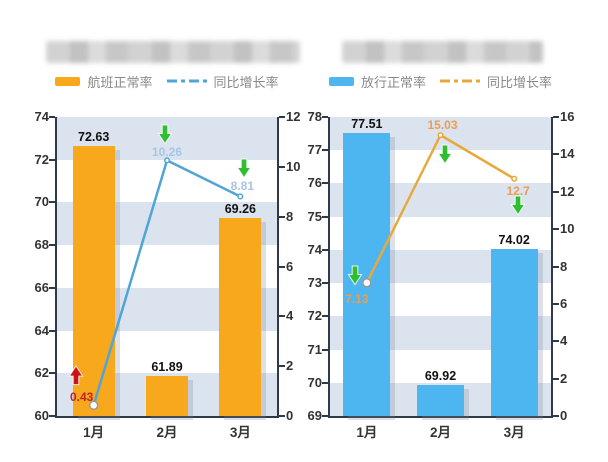 The width and height of the screenshot is (608, 462). Describe the element at coordinates (41, 116) in the screenshot. I see `left-axis-tick-label: 74` at that location.